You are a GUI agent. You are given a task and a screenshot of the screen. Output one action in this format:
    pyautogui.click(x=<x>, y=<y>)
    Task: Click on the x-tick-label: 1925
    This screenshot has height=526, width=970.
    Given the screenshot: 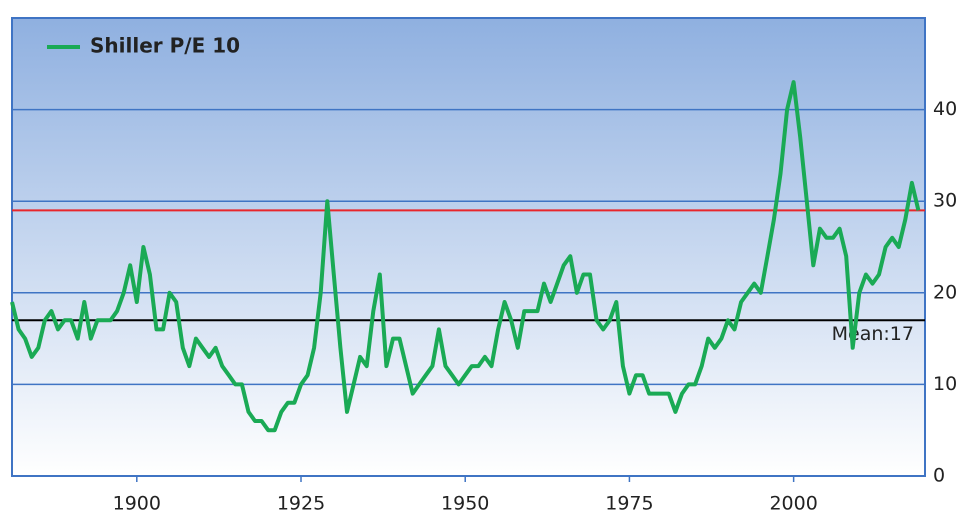 What is the action you would take?
    pyautogui.click(x=301, y=504)
    